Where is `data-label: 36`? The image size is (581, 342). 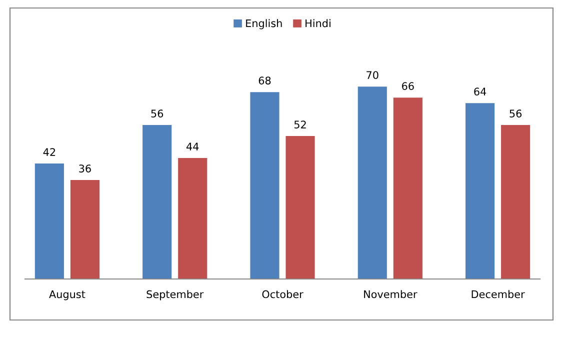 data-label: 36 is located at coordinates (85, 168).